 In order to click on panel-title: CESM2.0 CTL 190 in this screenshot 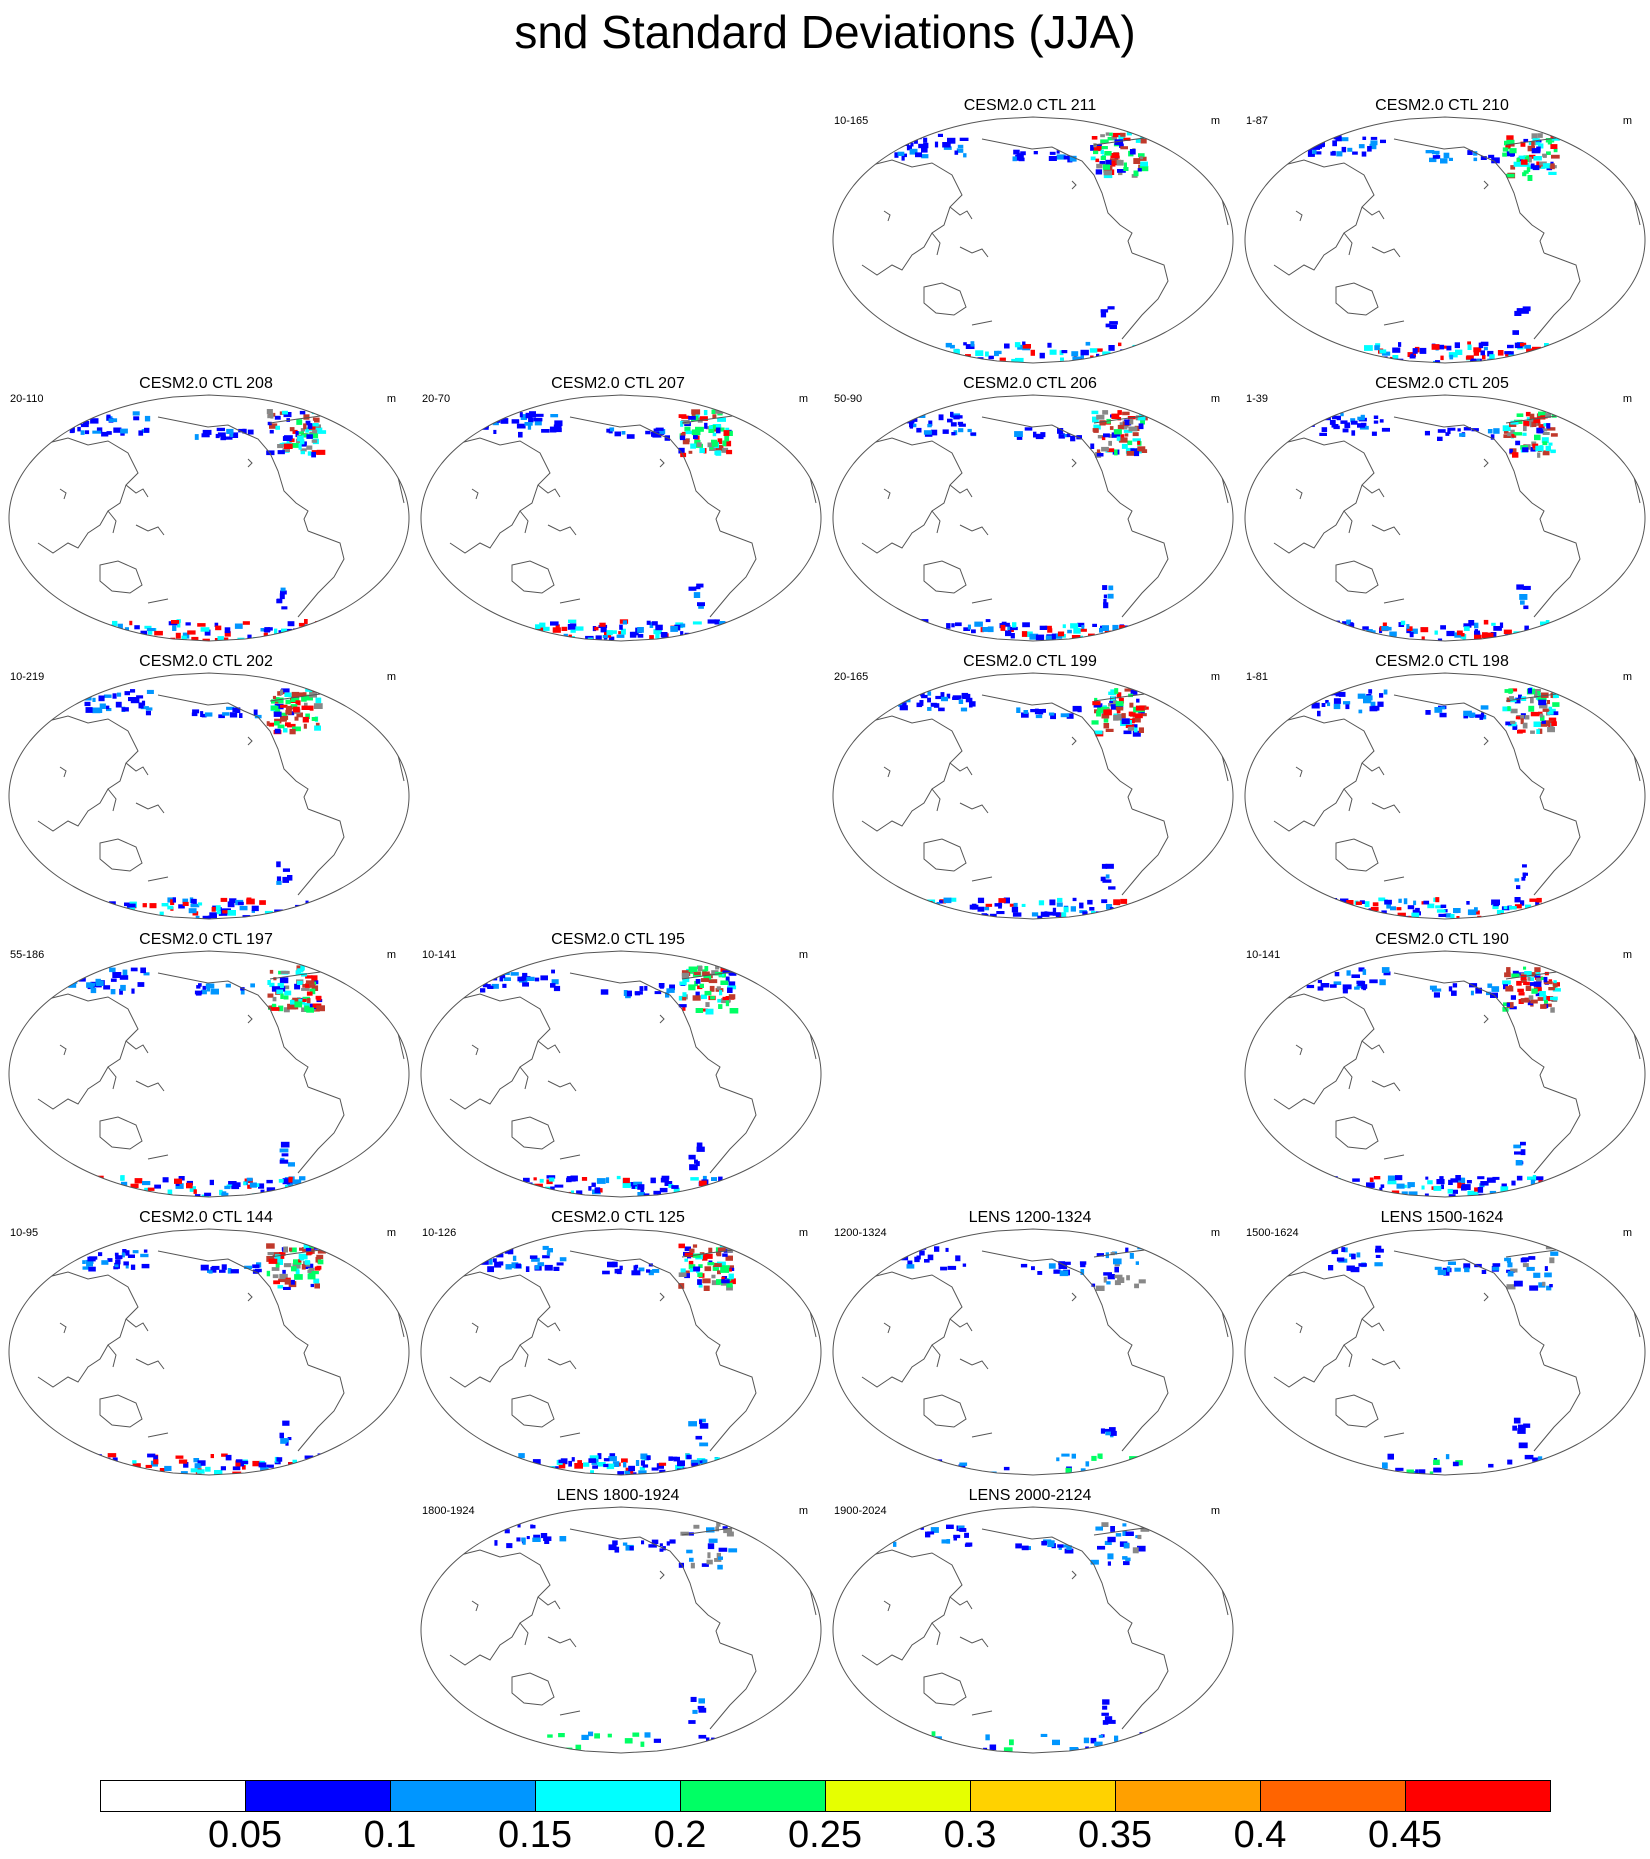, I will do `click(1442, 939)`.